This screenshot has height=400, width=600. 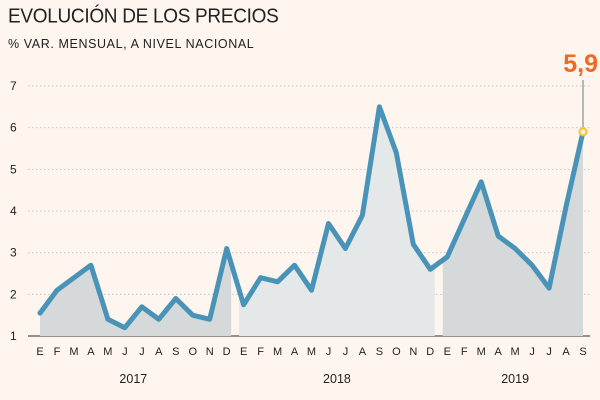 What do you see at coordinates (13, 294) in the screenshot?
I see `y-tick-label: 2` at bounding box center [13, 294].